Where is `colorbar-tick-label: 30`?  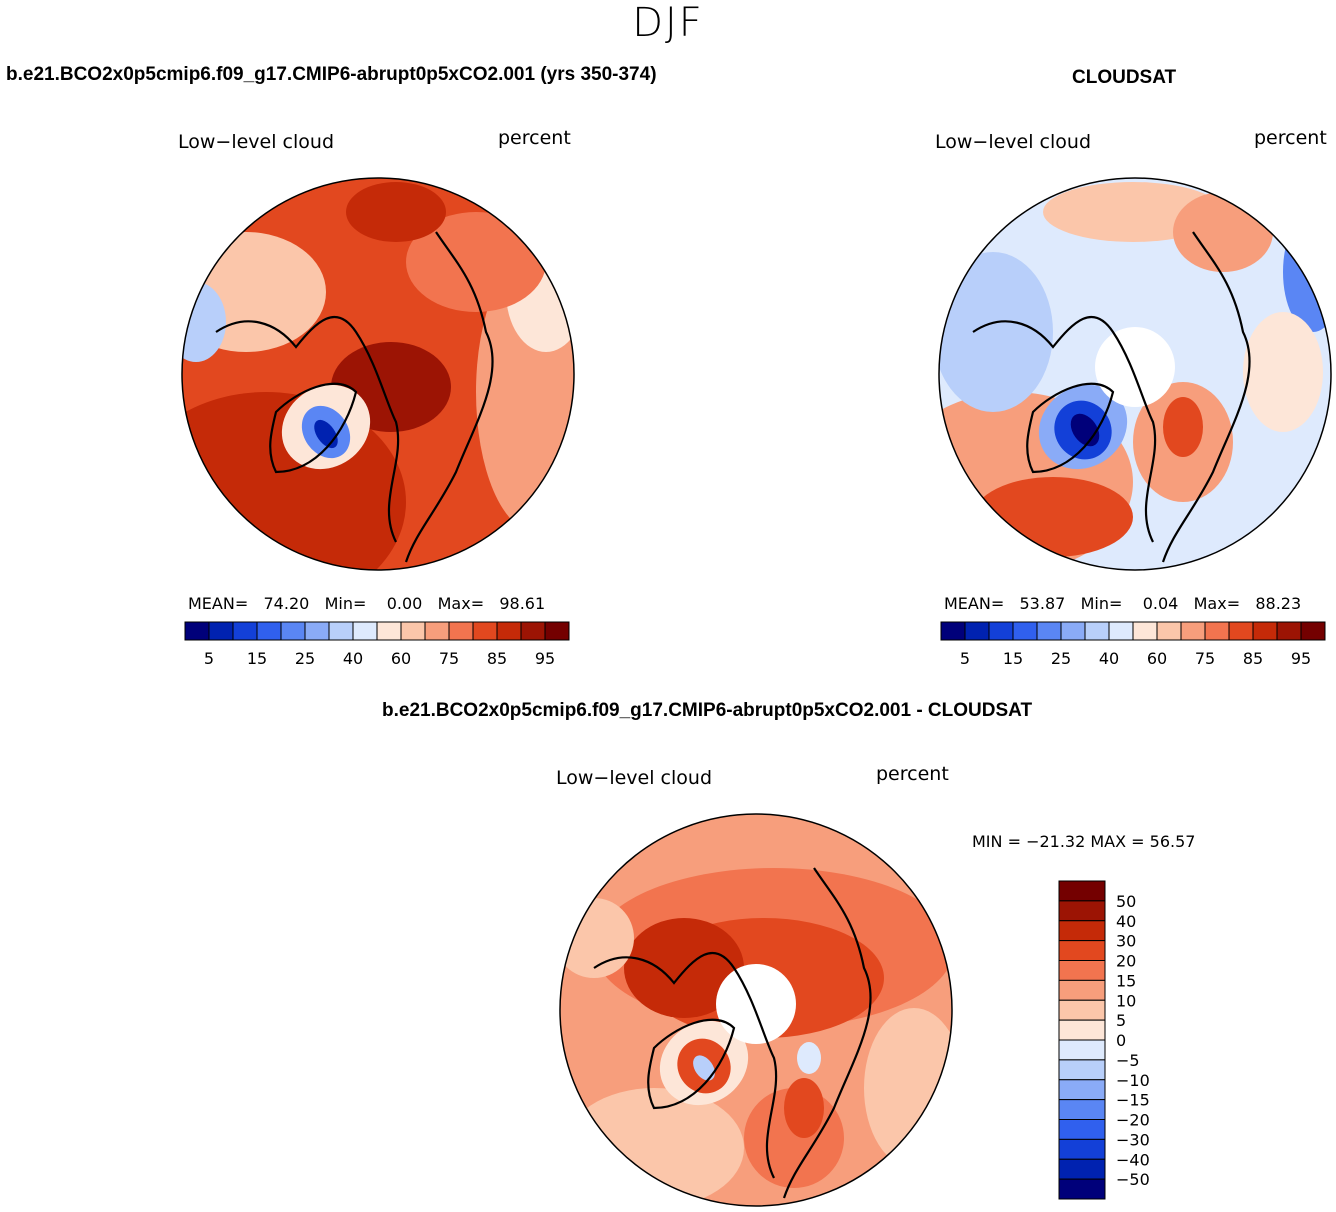
colorbar-tick-label: 30 is located at coordinates (1126, 941).